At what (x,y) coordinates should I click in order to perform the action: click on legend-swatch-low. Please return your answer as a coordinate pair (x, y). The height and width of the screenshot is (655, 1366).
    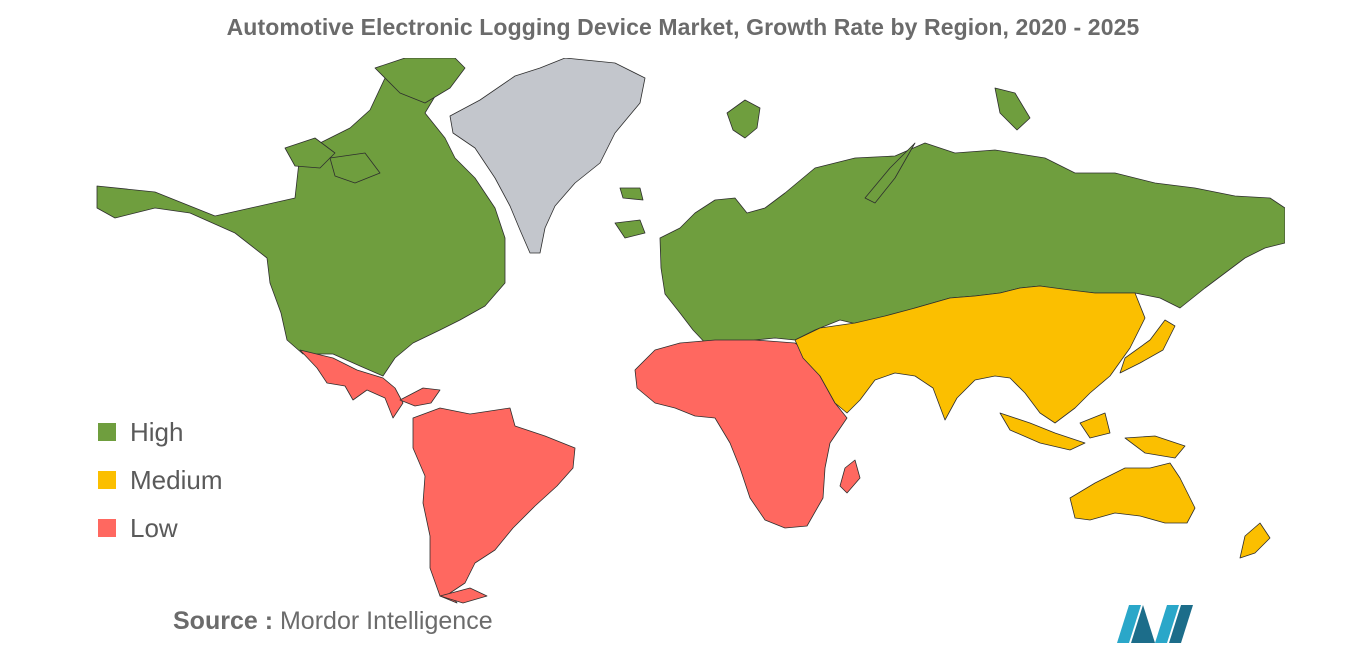
    Looking at the image, I should click on (107, 528).